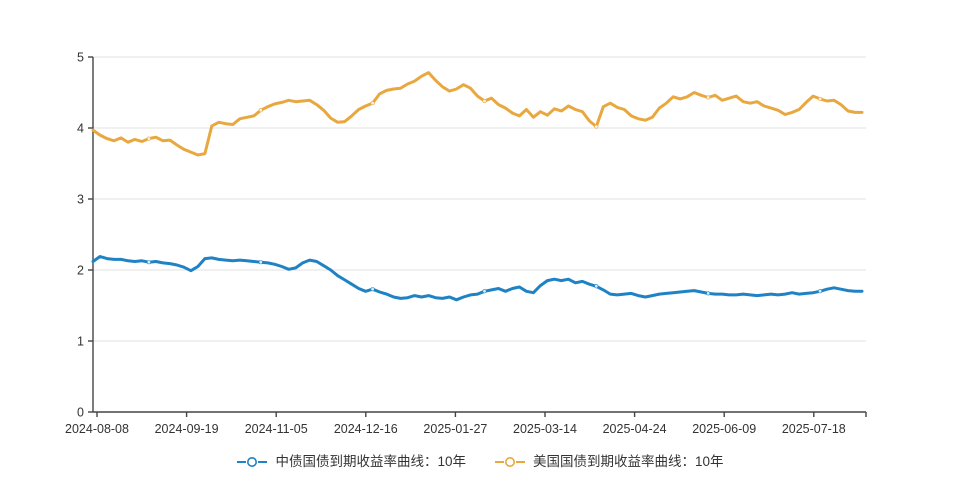 This screenshot has height=480, width=960. I want to click on x-tick-label-2025-01-27: 2025-01-27, so click(455, 429).